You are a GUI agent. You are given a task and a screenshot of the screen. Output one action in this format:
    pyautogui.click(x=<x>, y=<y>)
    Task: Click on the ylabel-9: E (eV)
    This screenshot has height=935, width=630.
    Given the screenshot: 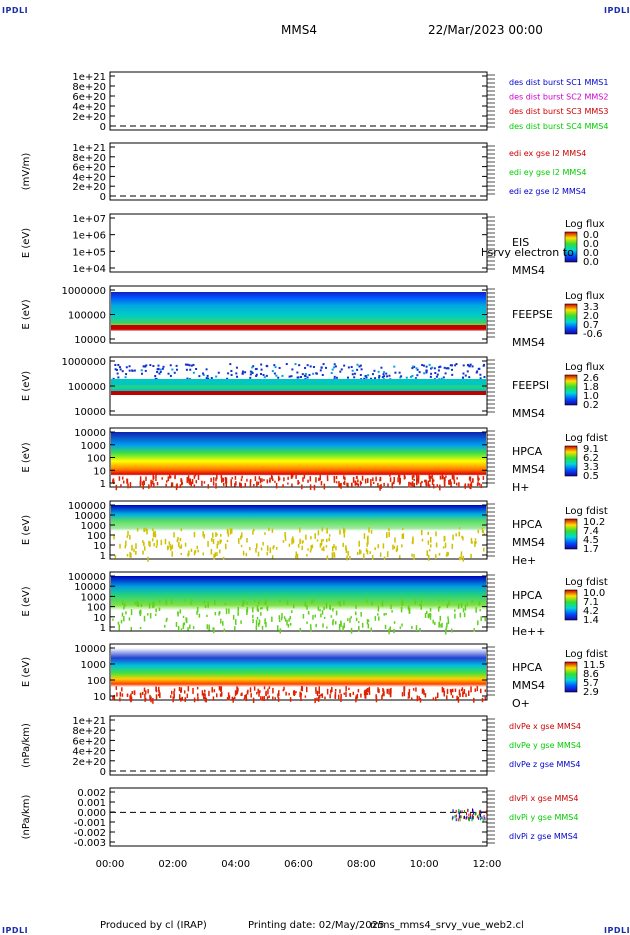 What is the action you would take?
    pyautogui.click(x=26, y=672)
    